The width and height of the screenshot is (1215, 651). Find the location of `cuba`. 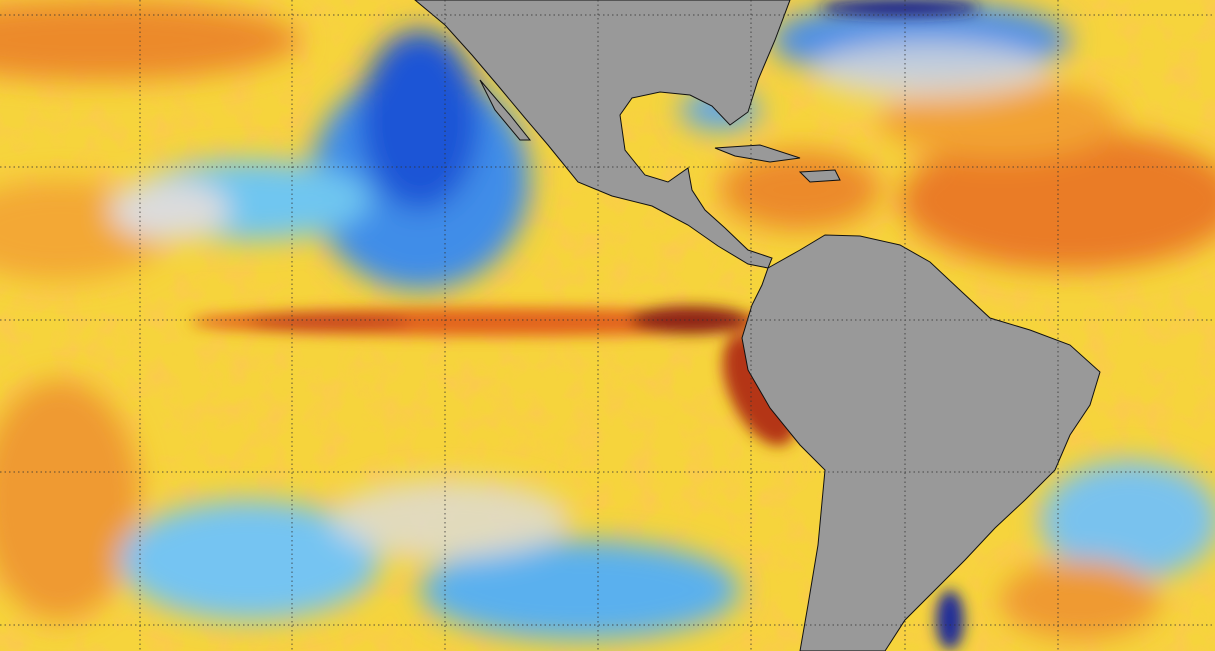

cuba is located at coordinates (757, 153).